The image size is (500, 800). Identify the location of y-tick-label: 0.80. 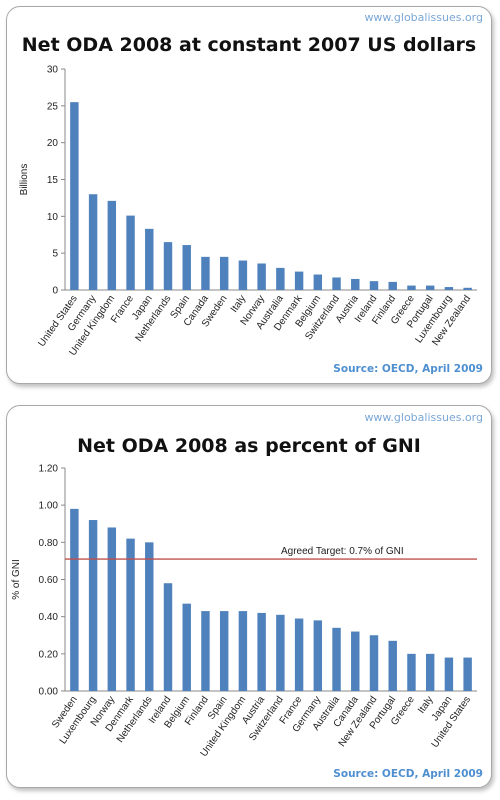
(49, 543).